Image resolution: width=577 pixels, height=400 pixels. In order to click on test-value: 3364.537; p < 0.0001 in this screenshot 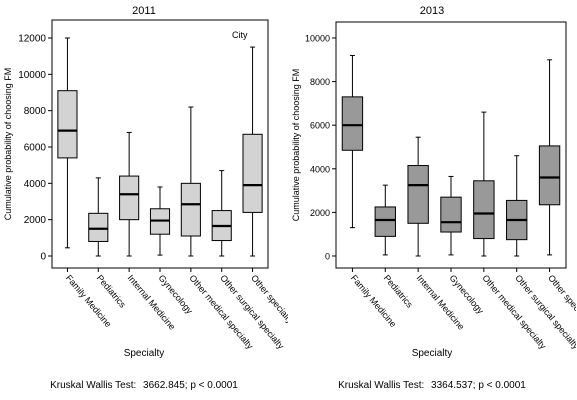, I will do `click(478, 385)`.